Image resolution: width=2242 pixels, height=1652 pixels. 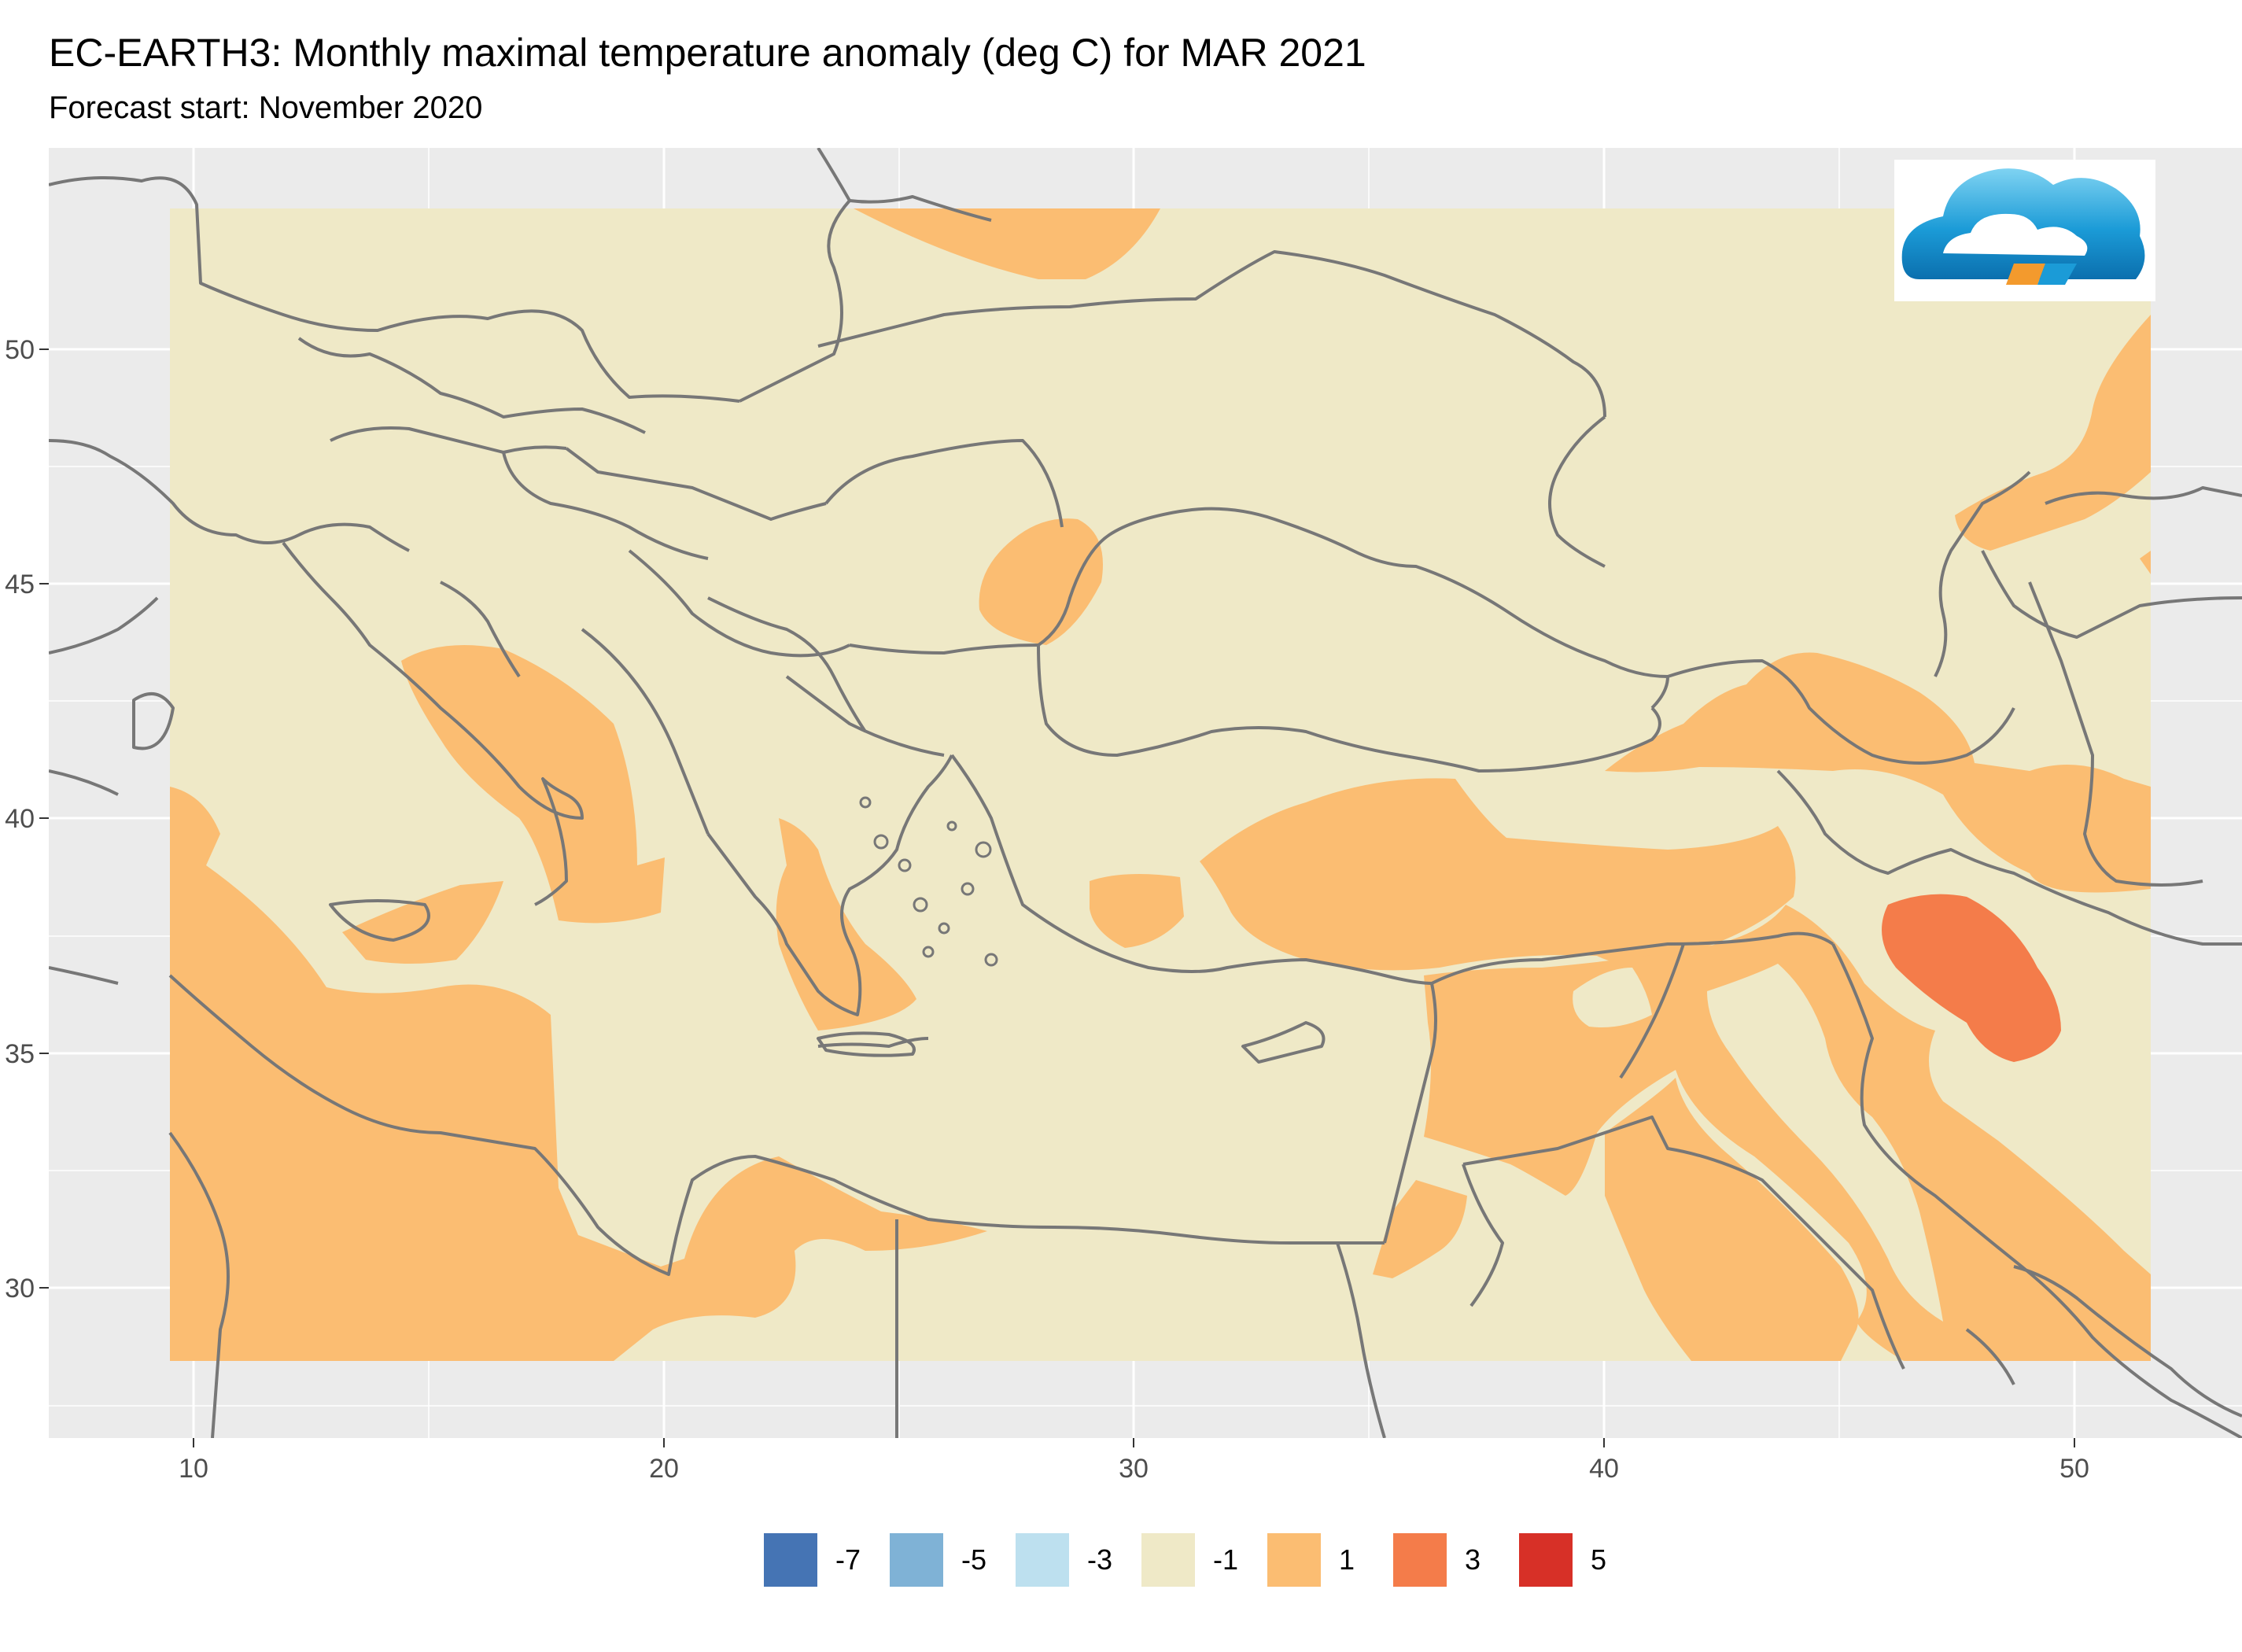 I want to click on warm-region-aegean-small, so click(x=1137, y=911).